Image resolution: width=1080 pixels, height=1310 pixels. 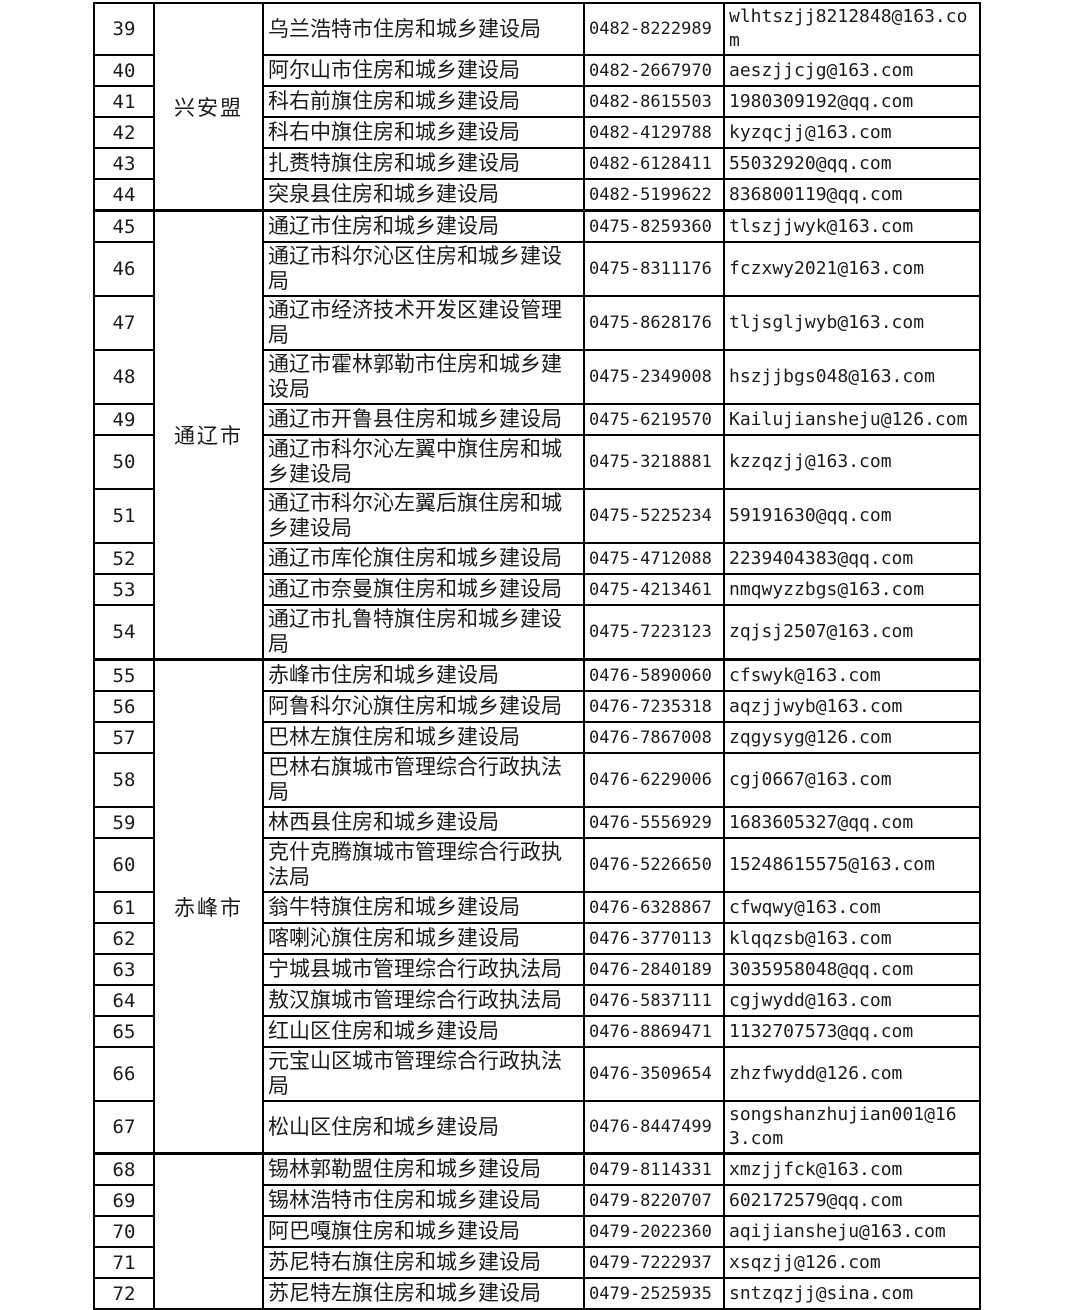 I want to click on email-cell: cgj0667@163.com, so click(x=852, y=780).